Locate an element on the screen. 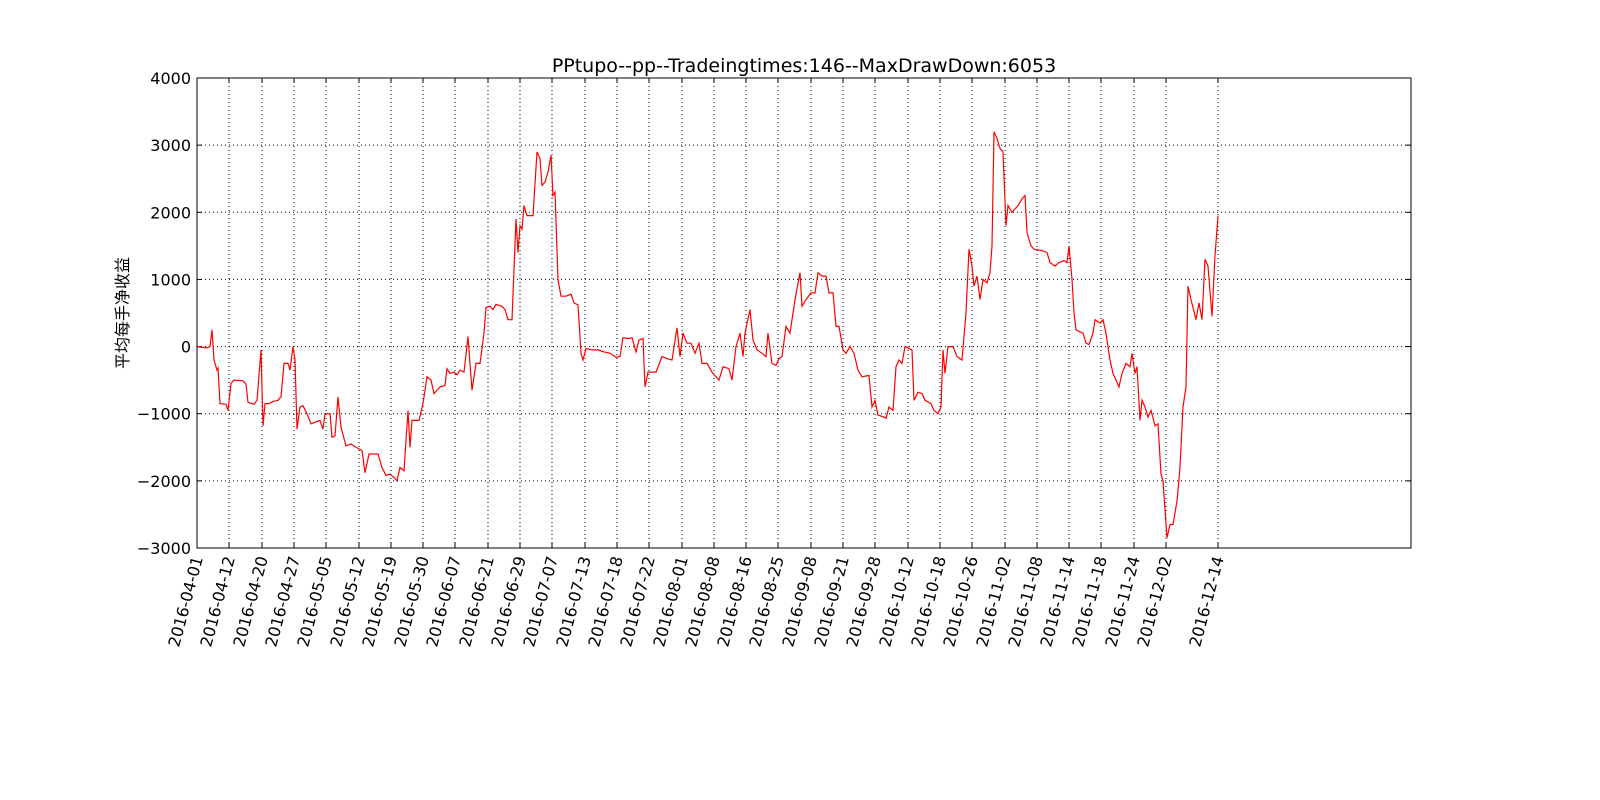  y-tick-label: 0 is located at coordinates (186, 347).